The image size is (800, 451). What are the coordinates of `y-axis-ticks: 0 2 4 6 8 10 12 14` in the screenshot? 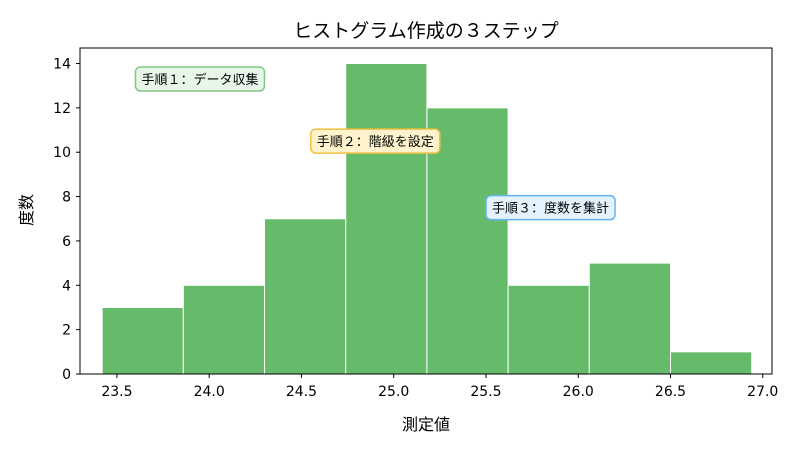 It's located at (66, 220).